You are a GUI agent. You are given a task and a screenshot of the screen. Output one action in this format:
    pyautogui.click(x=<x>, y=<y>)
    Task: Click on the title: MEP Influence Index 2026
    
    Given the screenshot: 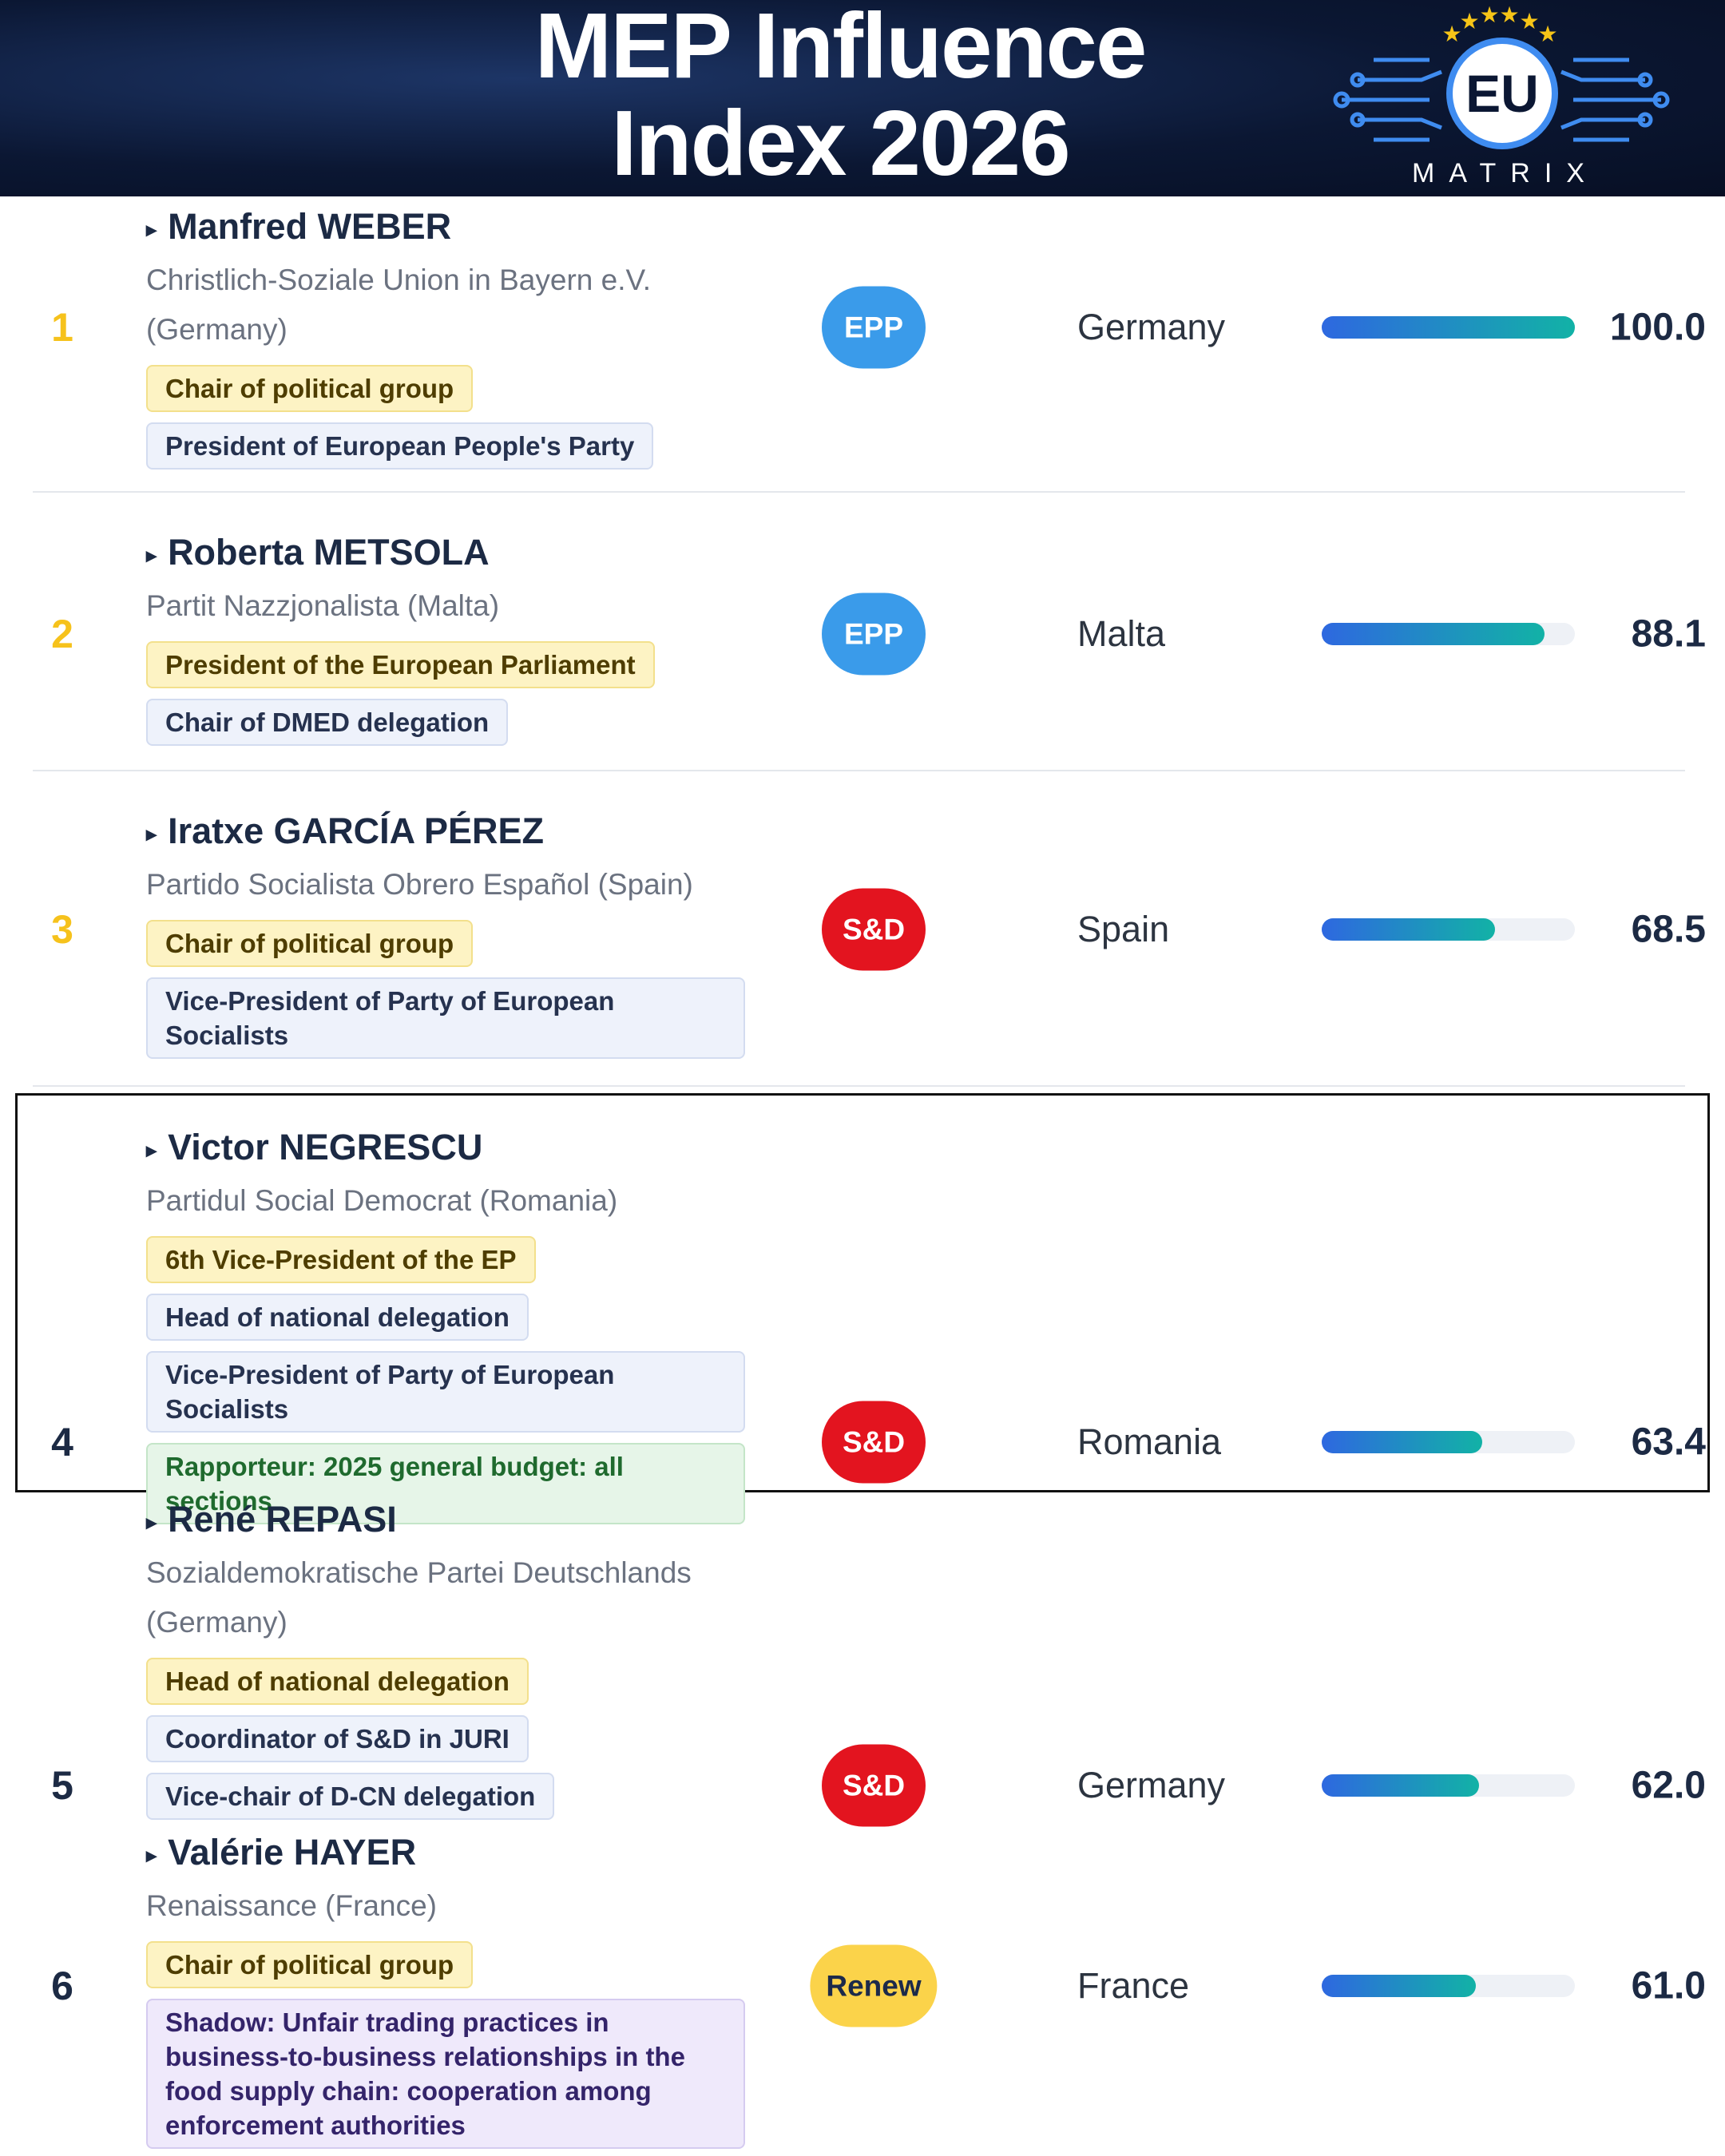 What is the action you would take?
    pyautogui.click(x=841, y=97)
    